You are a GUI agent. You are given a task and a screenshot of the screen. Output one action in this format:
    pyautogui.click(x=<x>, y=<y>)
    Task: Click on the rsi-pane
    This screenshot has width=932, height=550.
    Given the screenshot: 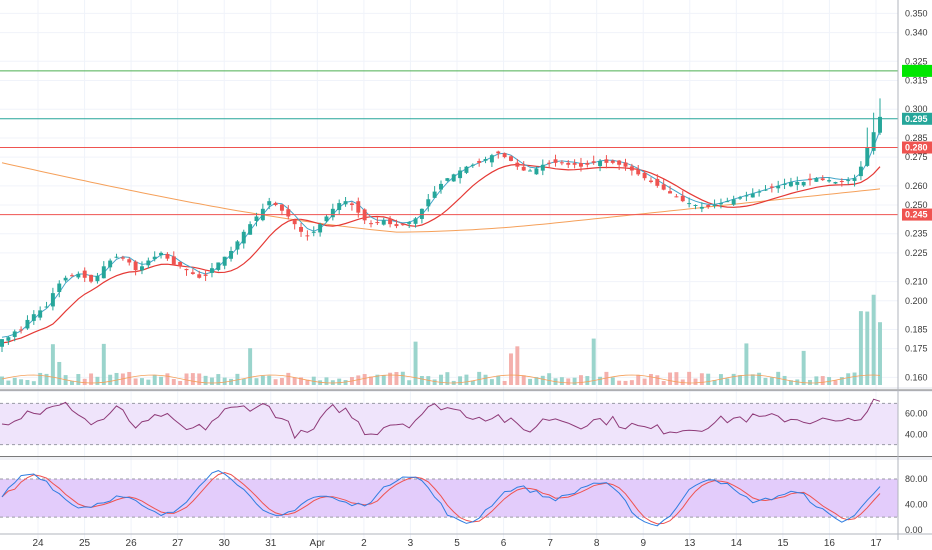 What is the action you would take?
    pyautogui.click(x=449, y=422)
    